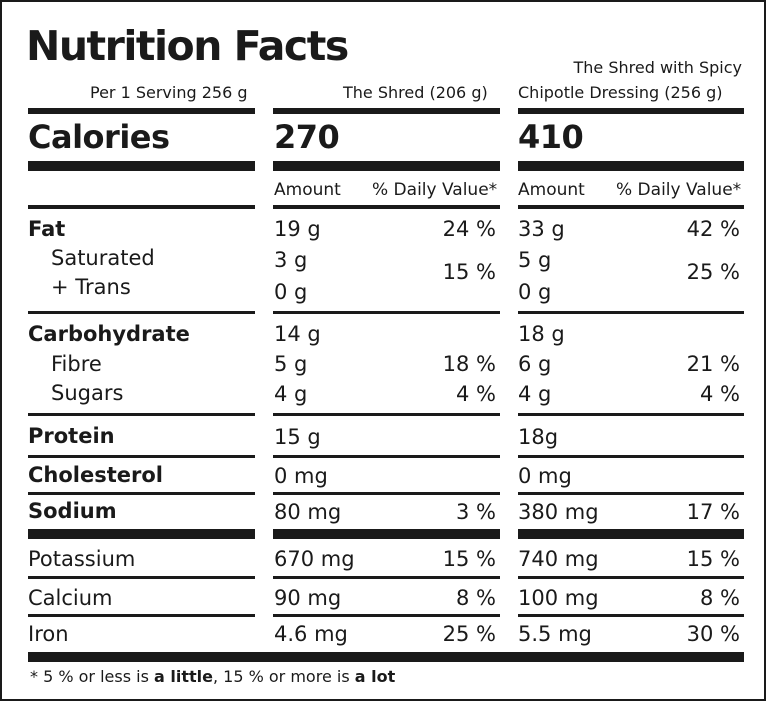 The height and width of the screenshot is (701, 766). I want to click on saturated-label: Saturated, so click(103, 258).